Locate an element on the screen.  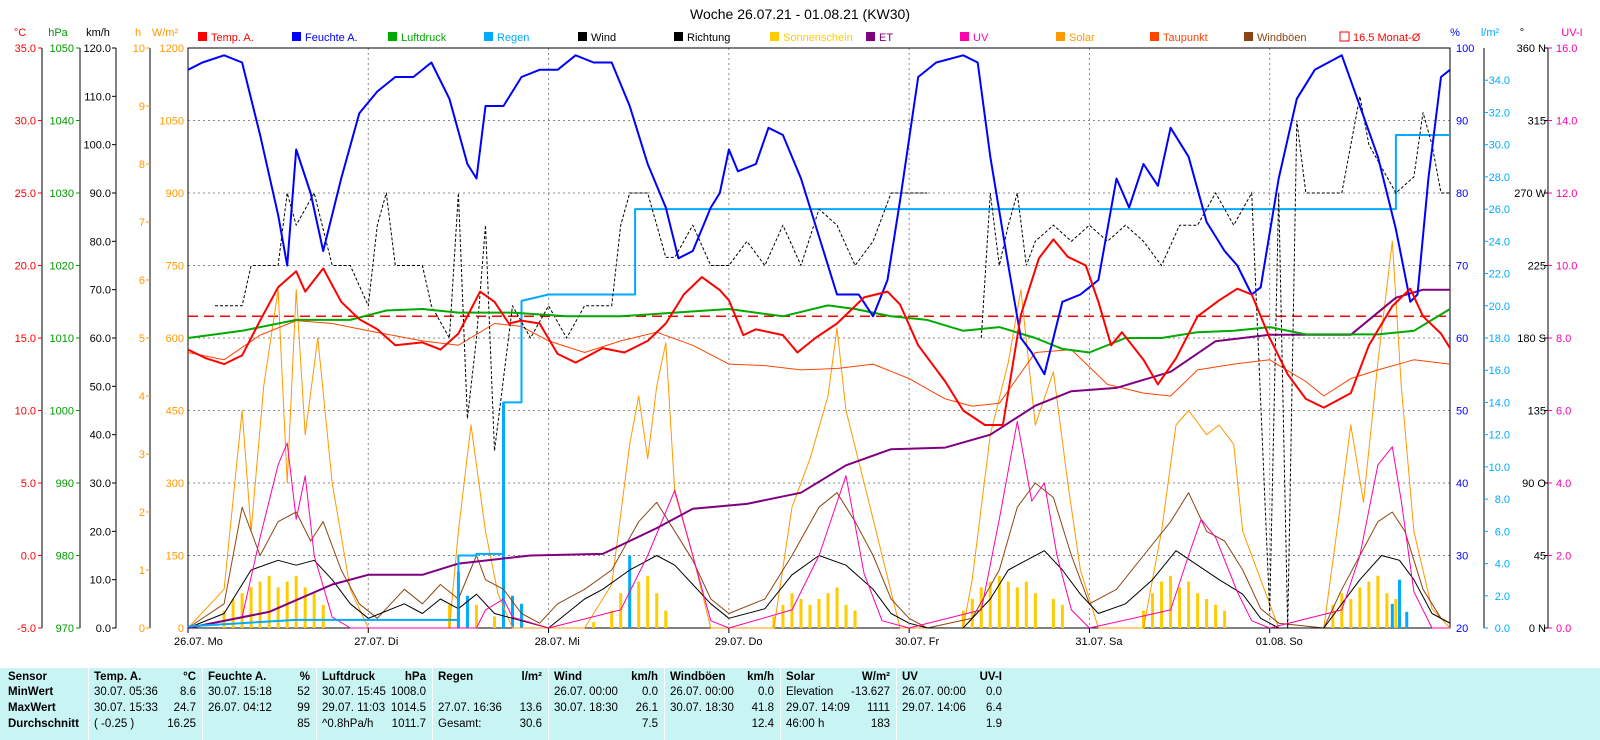
temp-axis-tick-label: 0.0 is located at coordinates (28, 557).